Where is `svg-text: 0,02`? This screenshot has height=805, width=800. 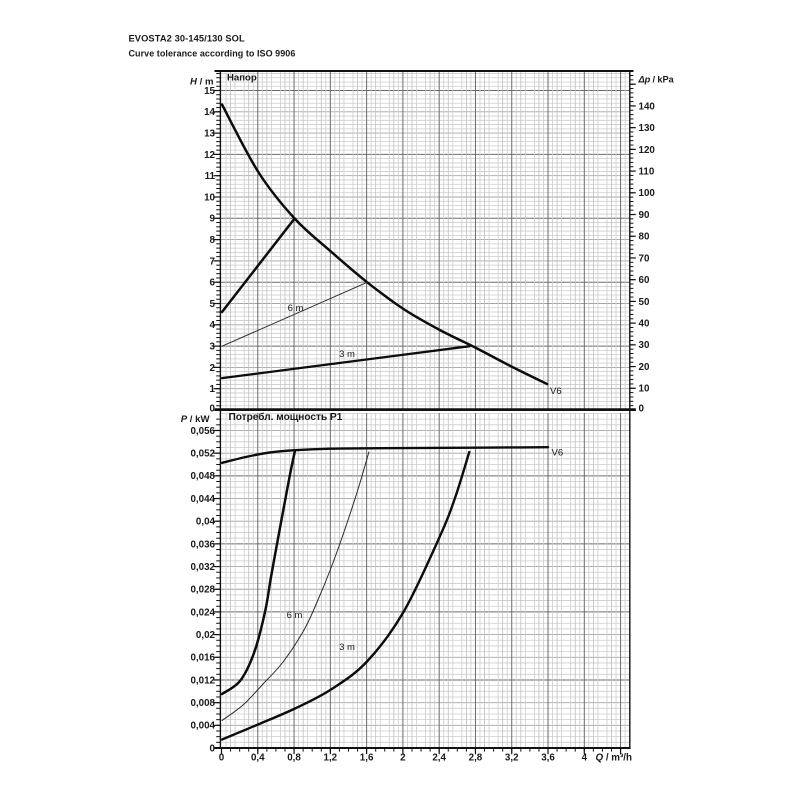
svg-text: 0,02 is located at coordinates (206, 635).